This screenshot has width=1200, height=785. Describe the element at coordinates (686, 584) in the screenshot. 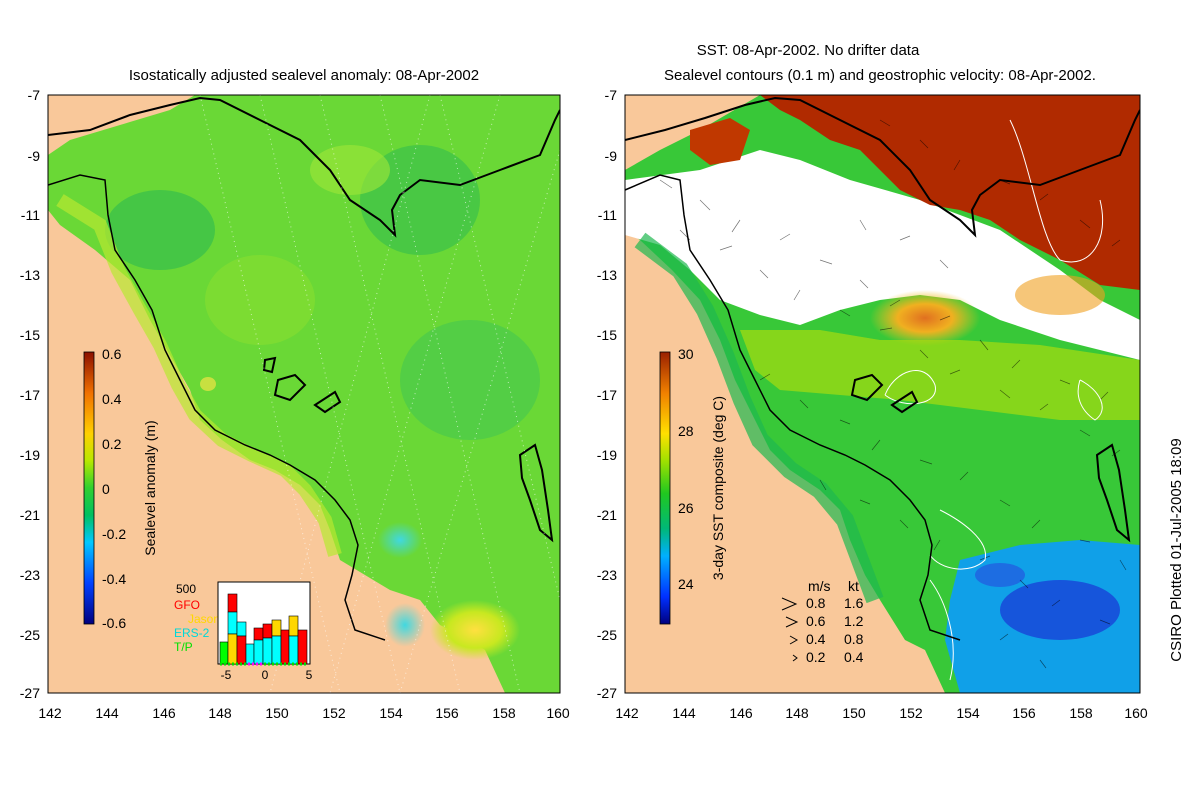

I see `right-colorbar-tick: 24` at that location.